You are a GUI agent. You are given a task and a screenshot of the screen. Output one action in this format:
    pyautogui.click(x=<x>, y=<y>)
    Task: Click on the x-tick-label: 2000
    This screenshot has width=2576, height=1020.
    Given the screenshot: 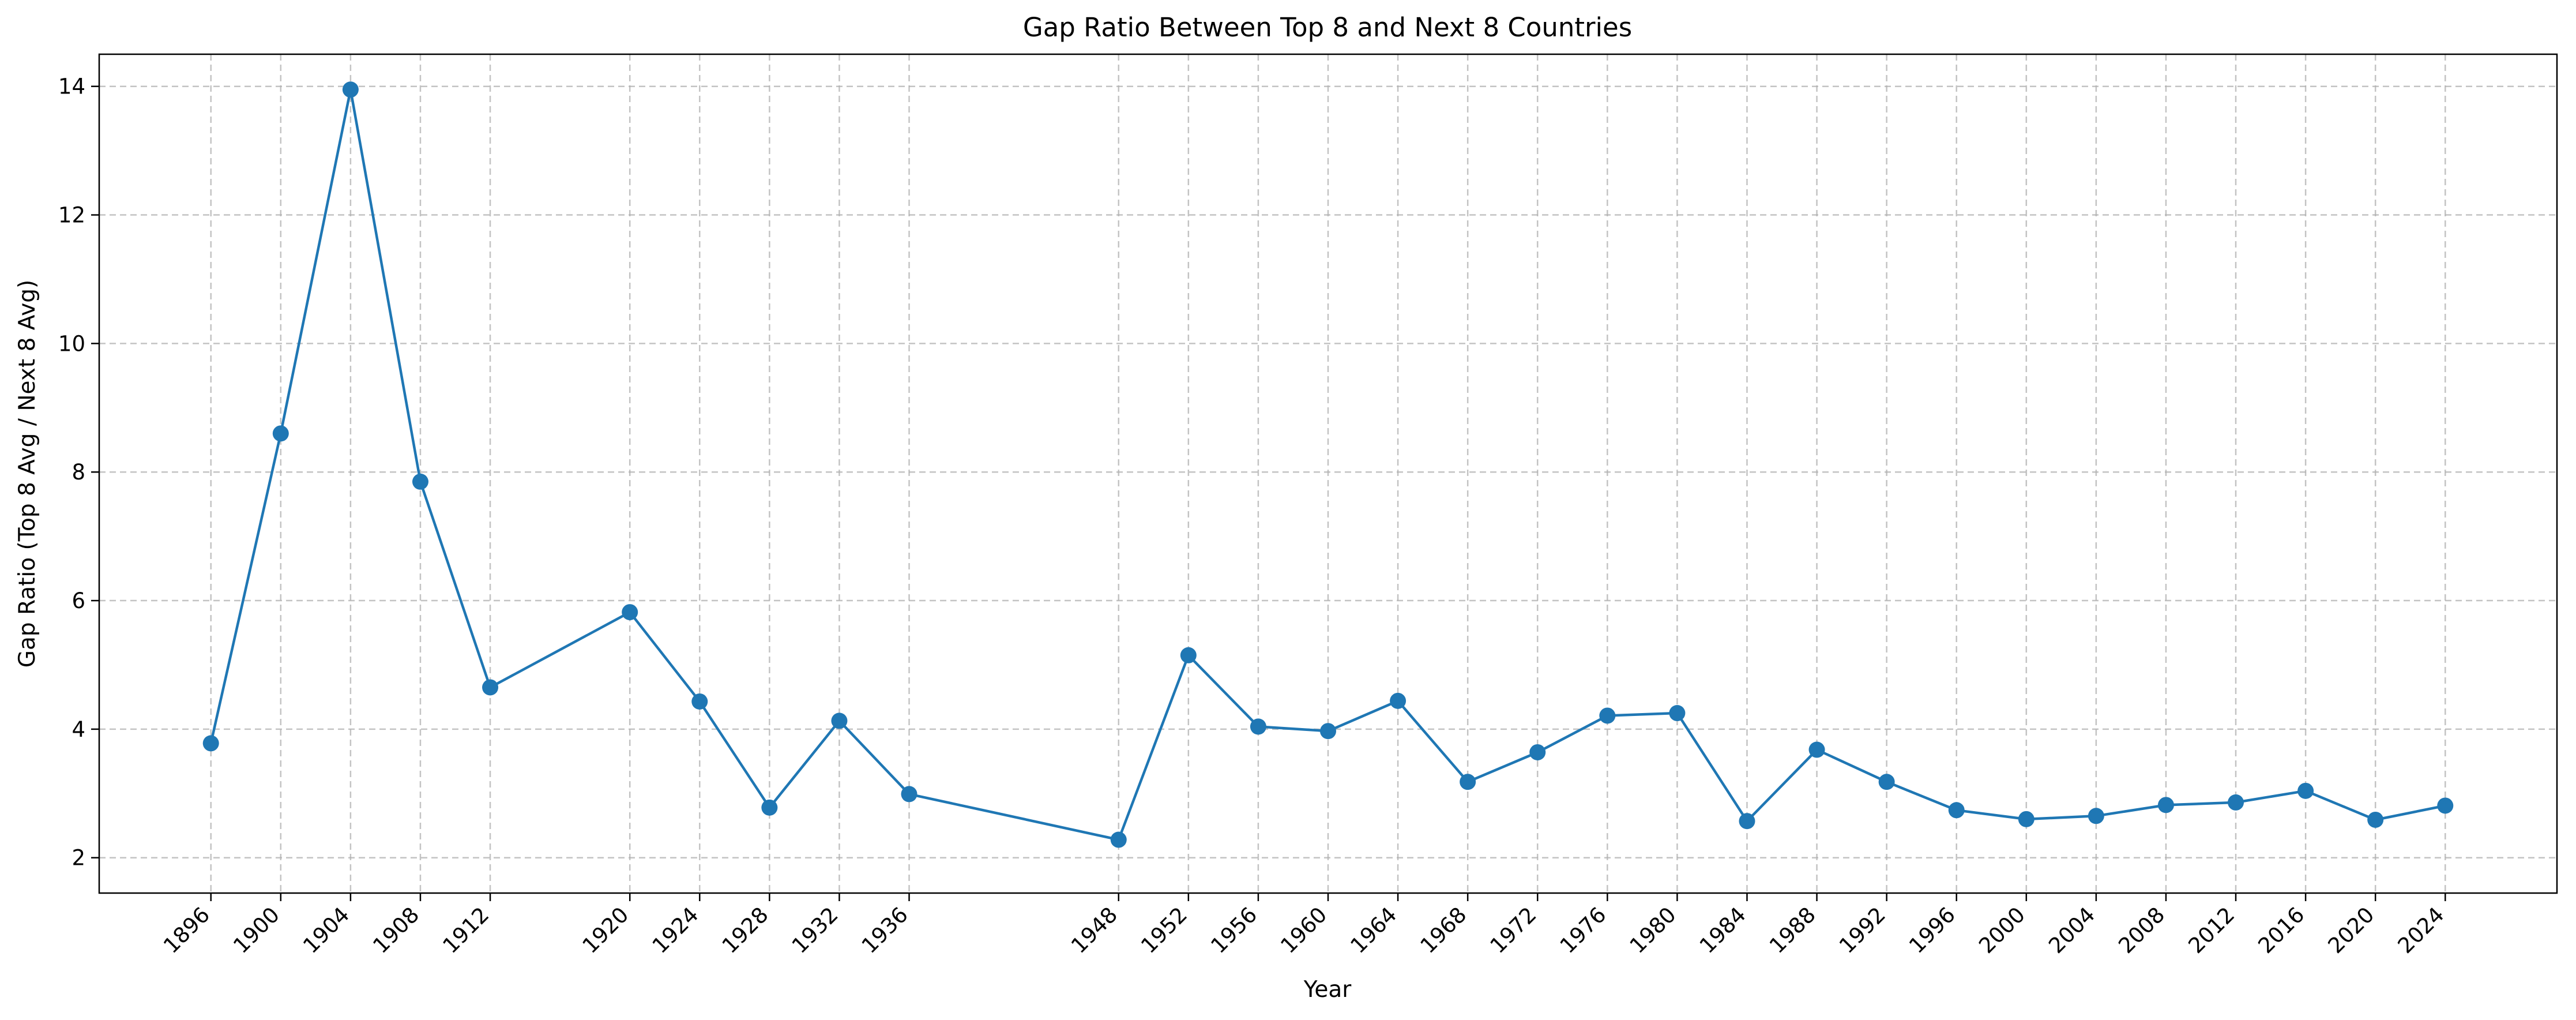 What is the action you would take?
    pyautogui.click(x=2002, y=930)
    